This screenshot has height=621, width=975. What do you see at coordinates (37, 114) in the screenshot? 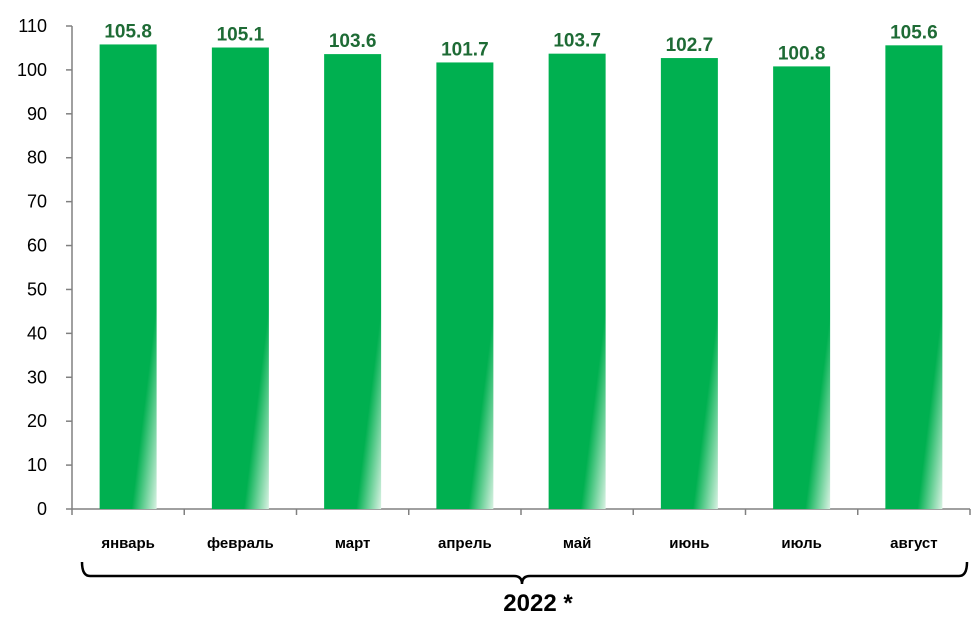
I see `y-tick-label: 90` at bounding box center [37, 114].